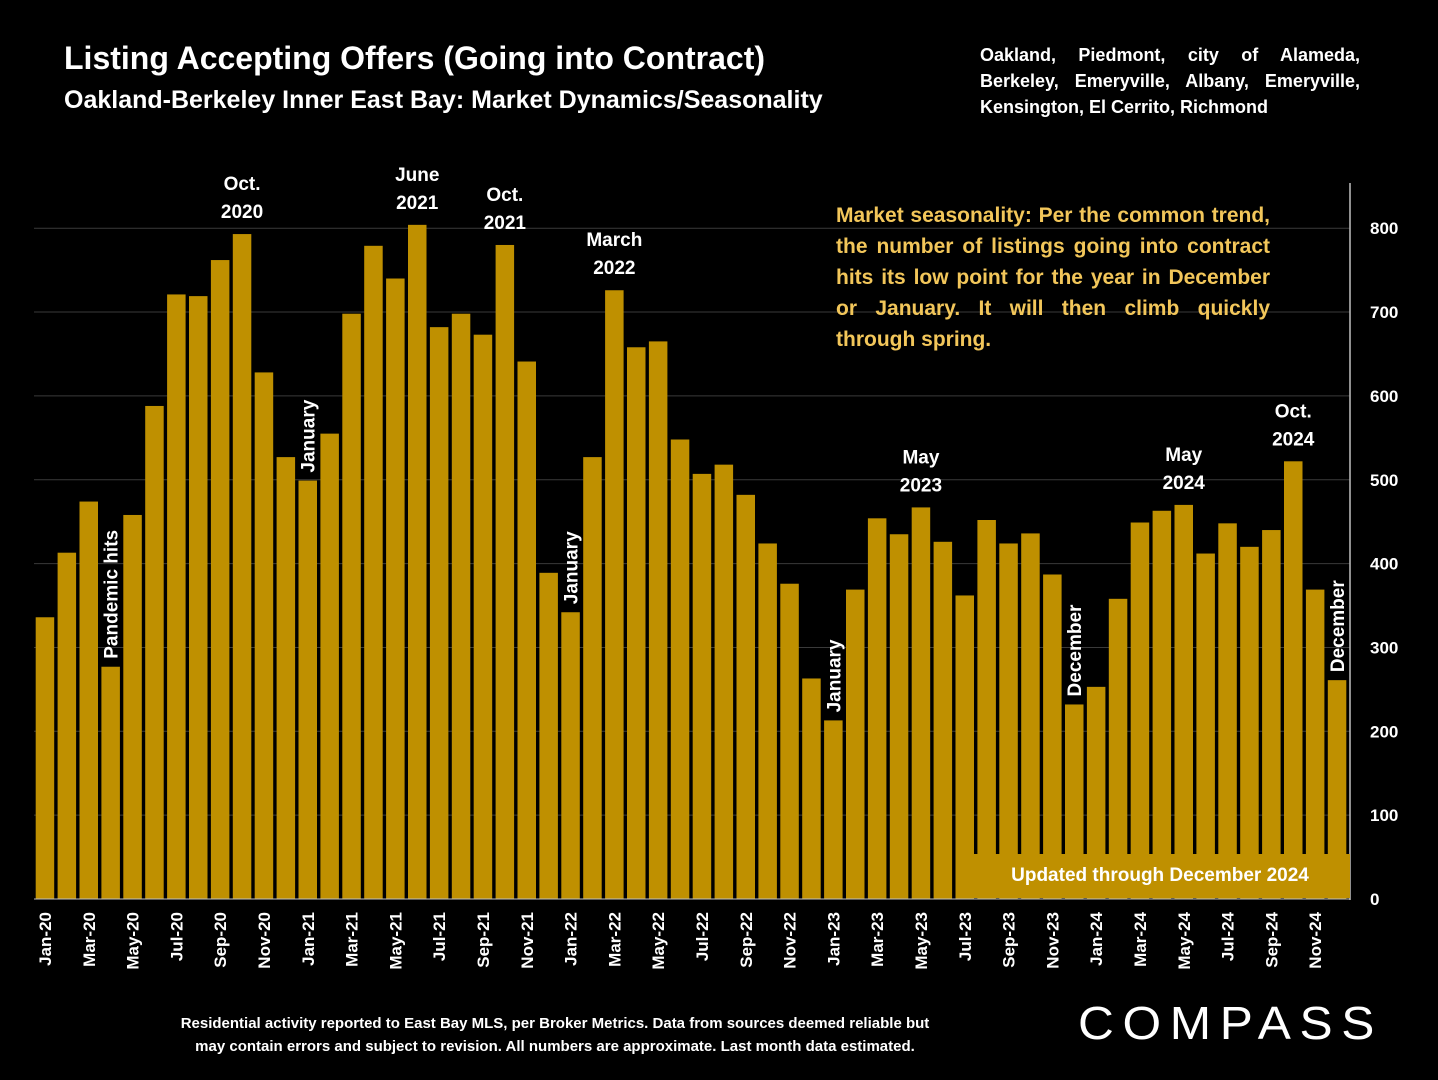 The image size is (1438, 1080). Describe the element at coordinates (1096, 938) in the screenshot. I see `x-tick-label: Jan-24` at that location.